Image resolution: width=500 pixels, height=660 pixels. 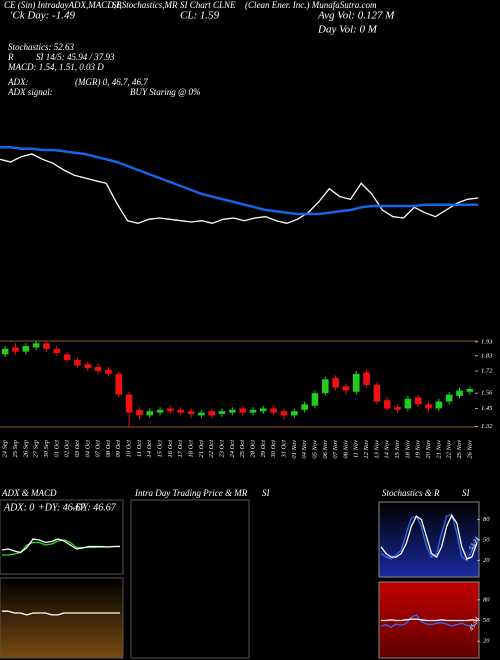 I want to click on x-tick-label: 27 Sep, so click(x=36, y=448).